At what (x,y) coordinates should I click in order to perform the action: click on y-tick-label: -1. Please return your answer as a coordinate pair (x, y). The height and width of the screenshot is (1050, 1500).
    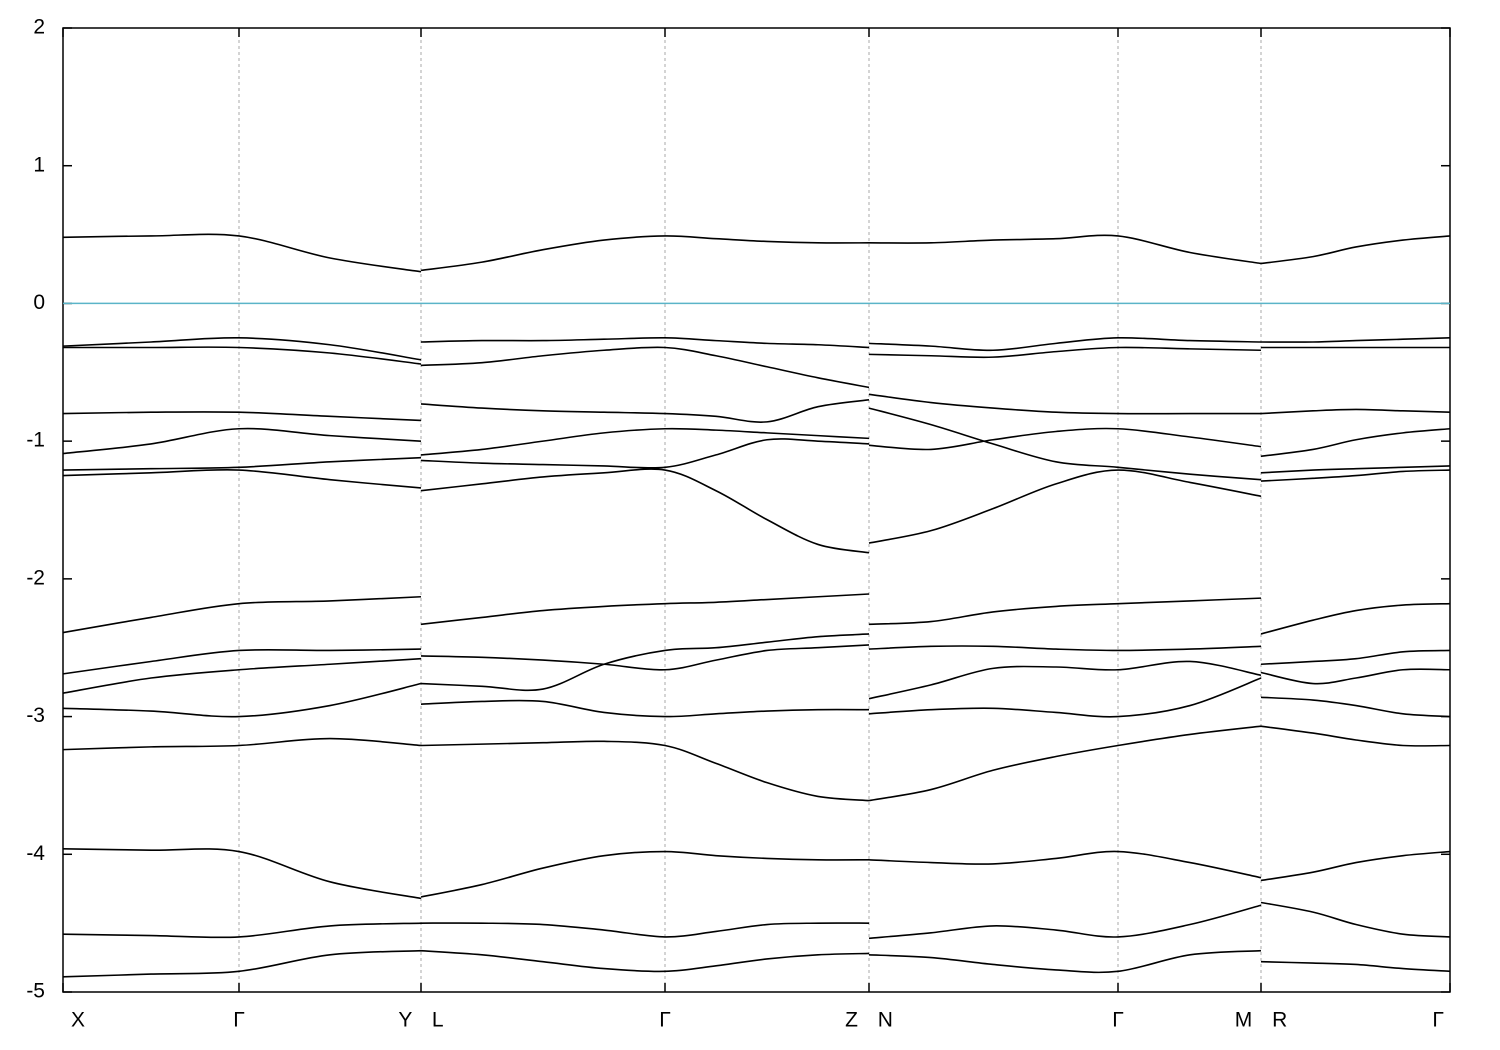
    Looking at the image, I should click on (35, 440).